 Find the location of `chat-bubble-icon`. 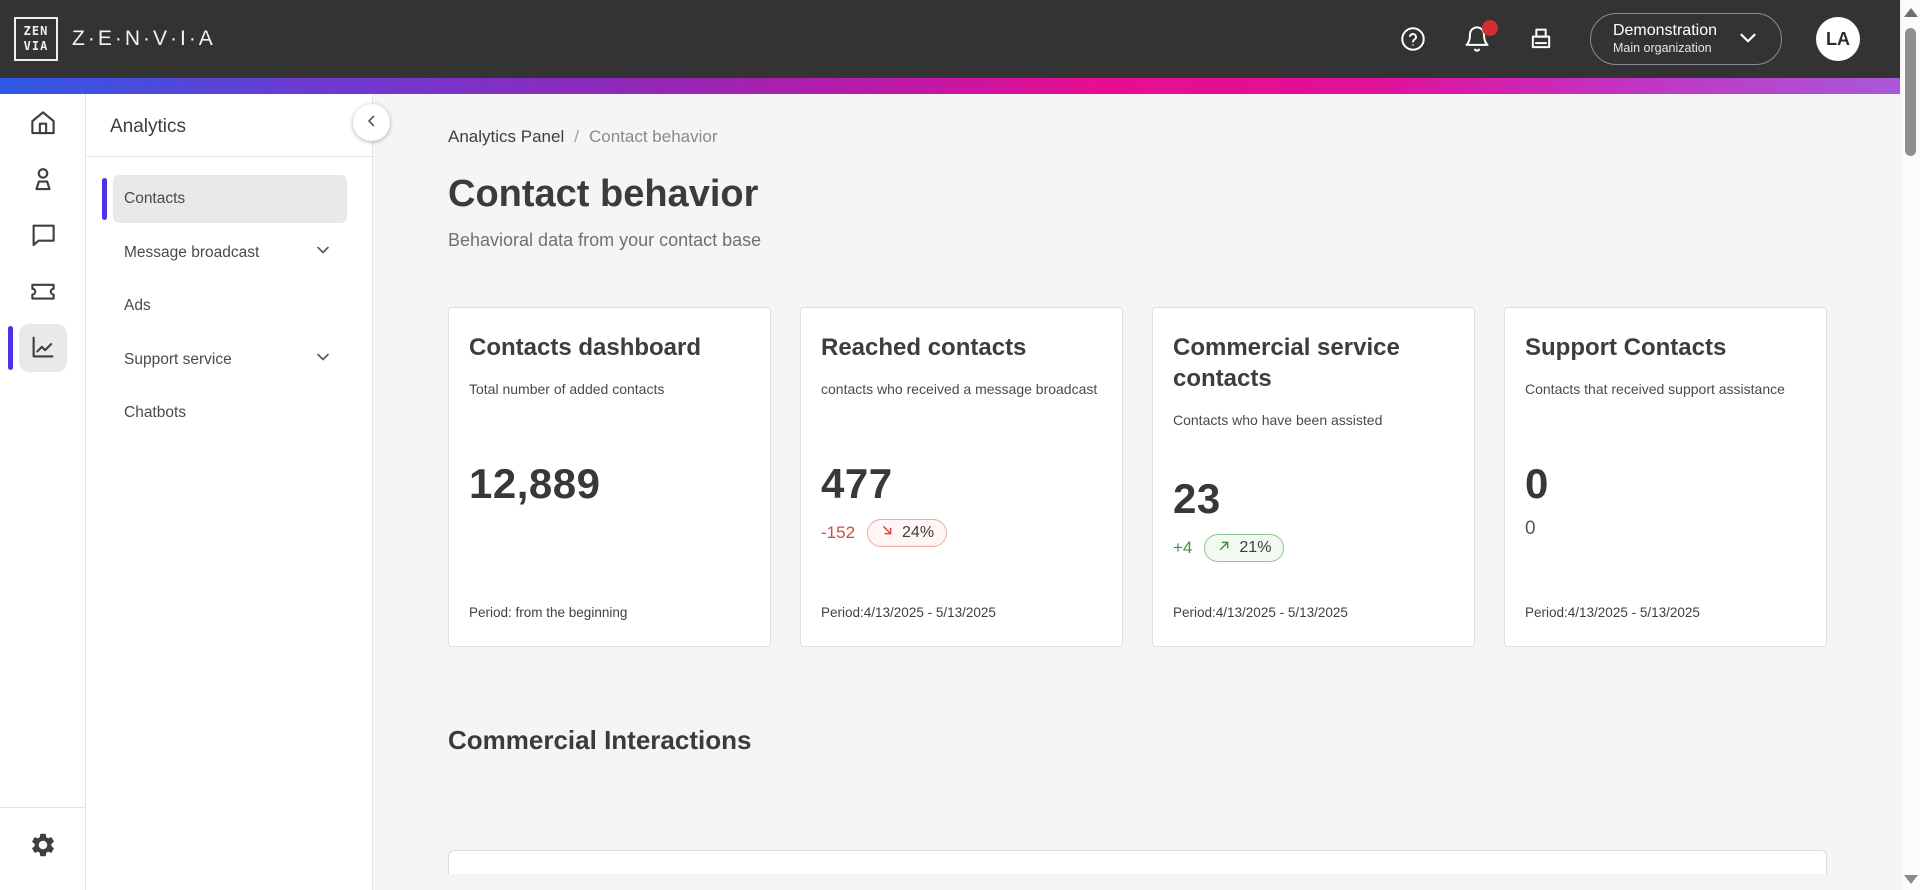

chat-bubble-icon is located at coordinates (43, 236).